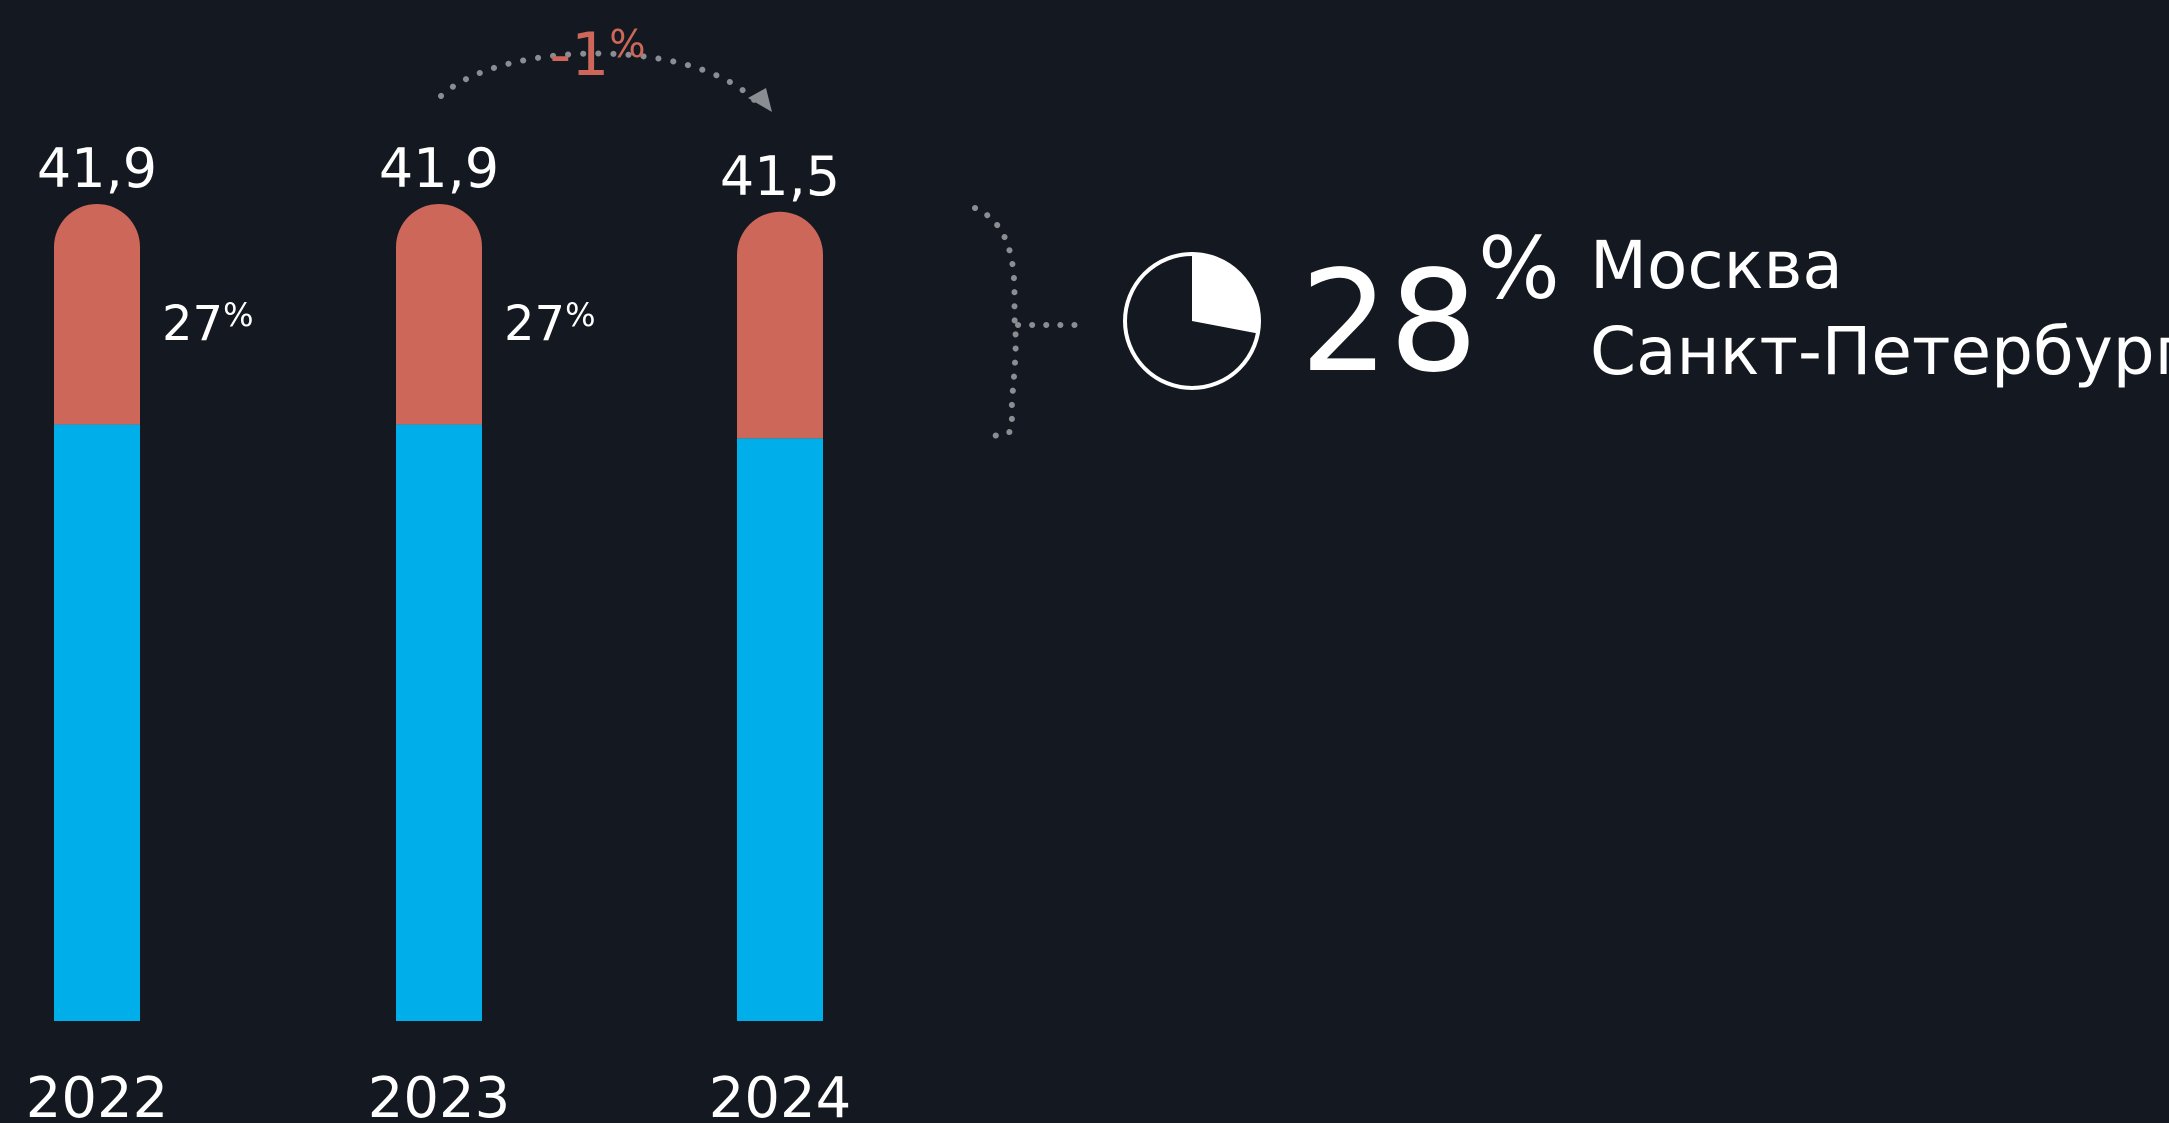 The width and height of the screenshot is (2169, 1123). I want to click on year-label-2024: 2024, so click(780, 1094).